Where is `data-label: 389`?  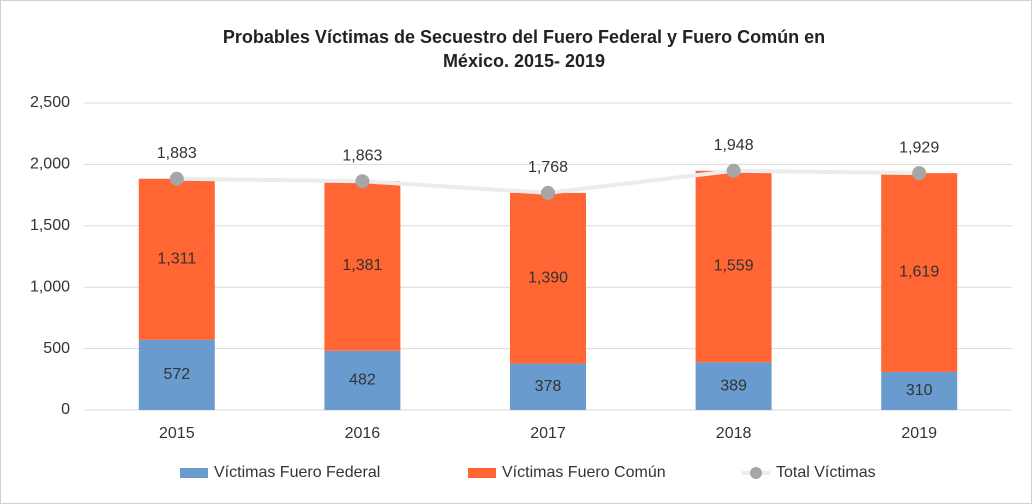 data-label: 389 is located at coordinates (733, 385).